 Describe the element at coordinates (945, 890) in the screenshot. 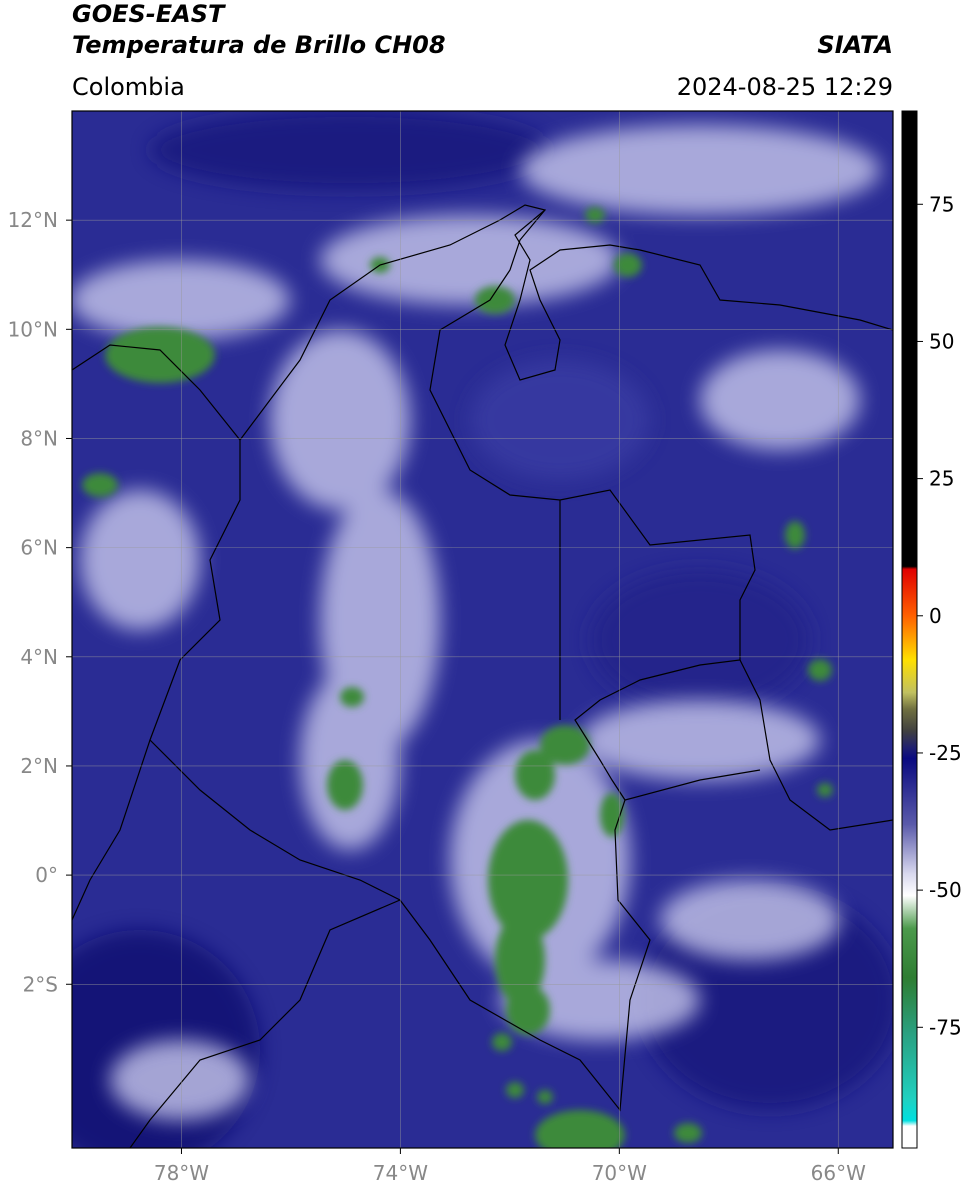

I see `colorbar-tick-label: -50` at that location.